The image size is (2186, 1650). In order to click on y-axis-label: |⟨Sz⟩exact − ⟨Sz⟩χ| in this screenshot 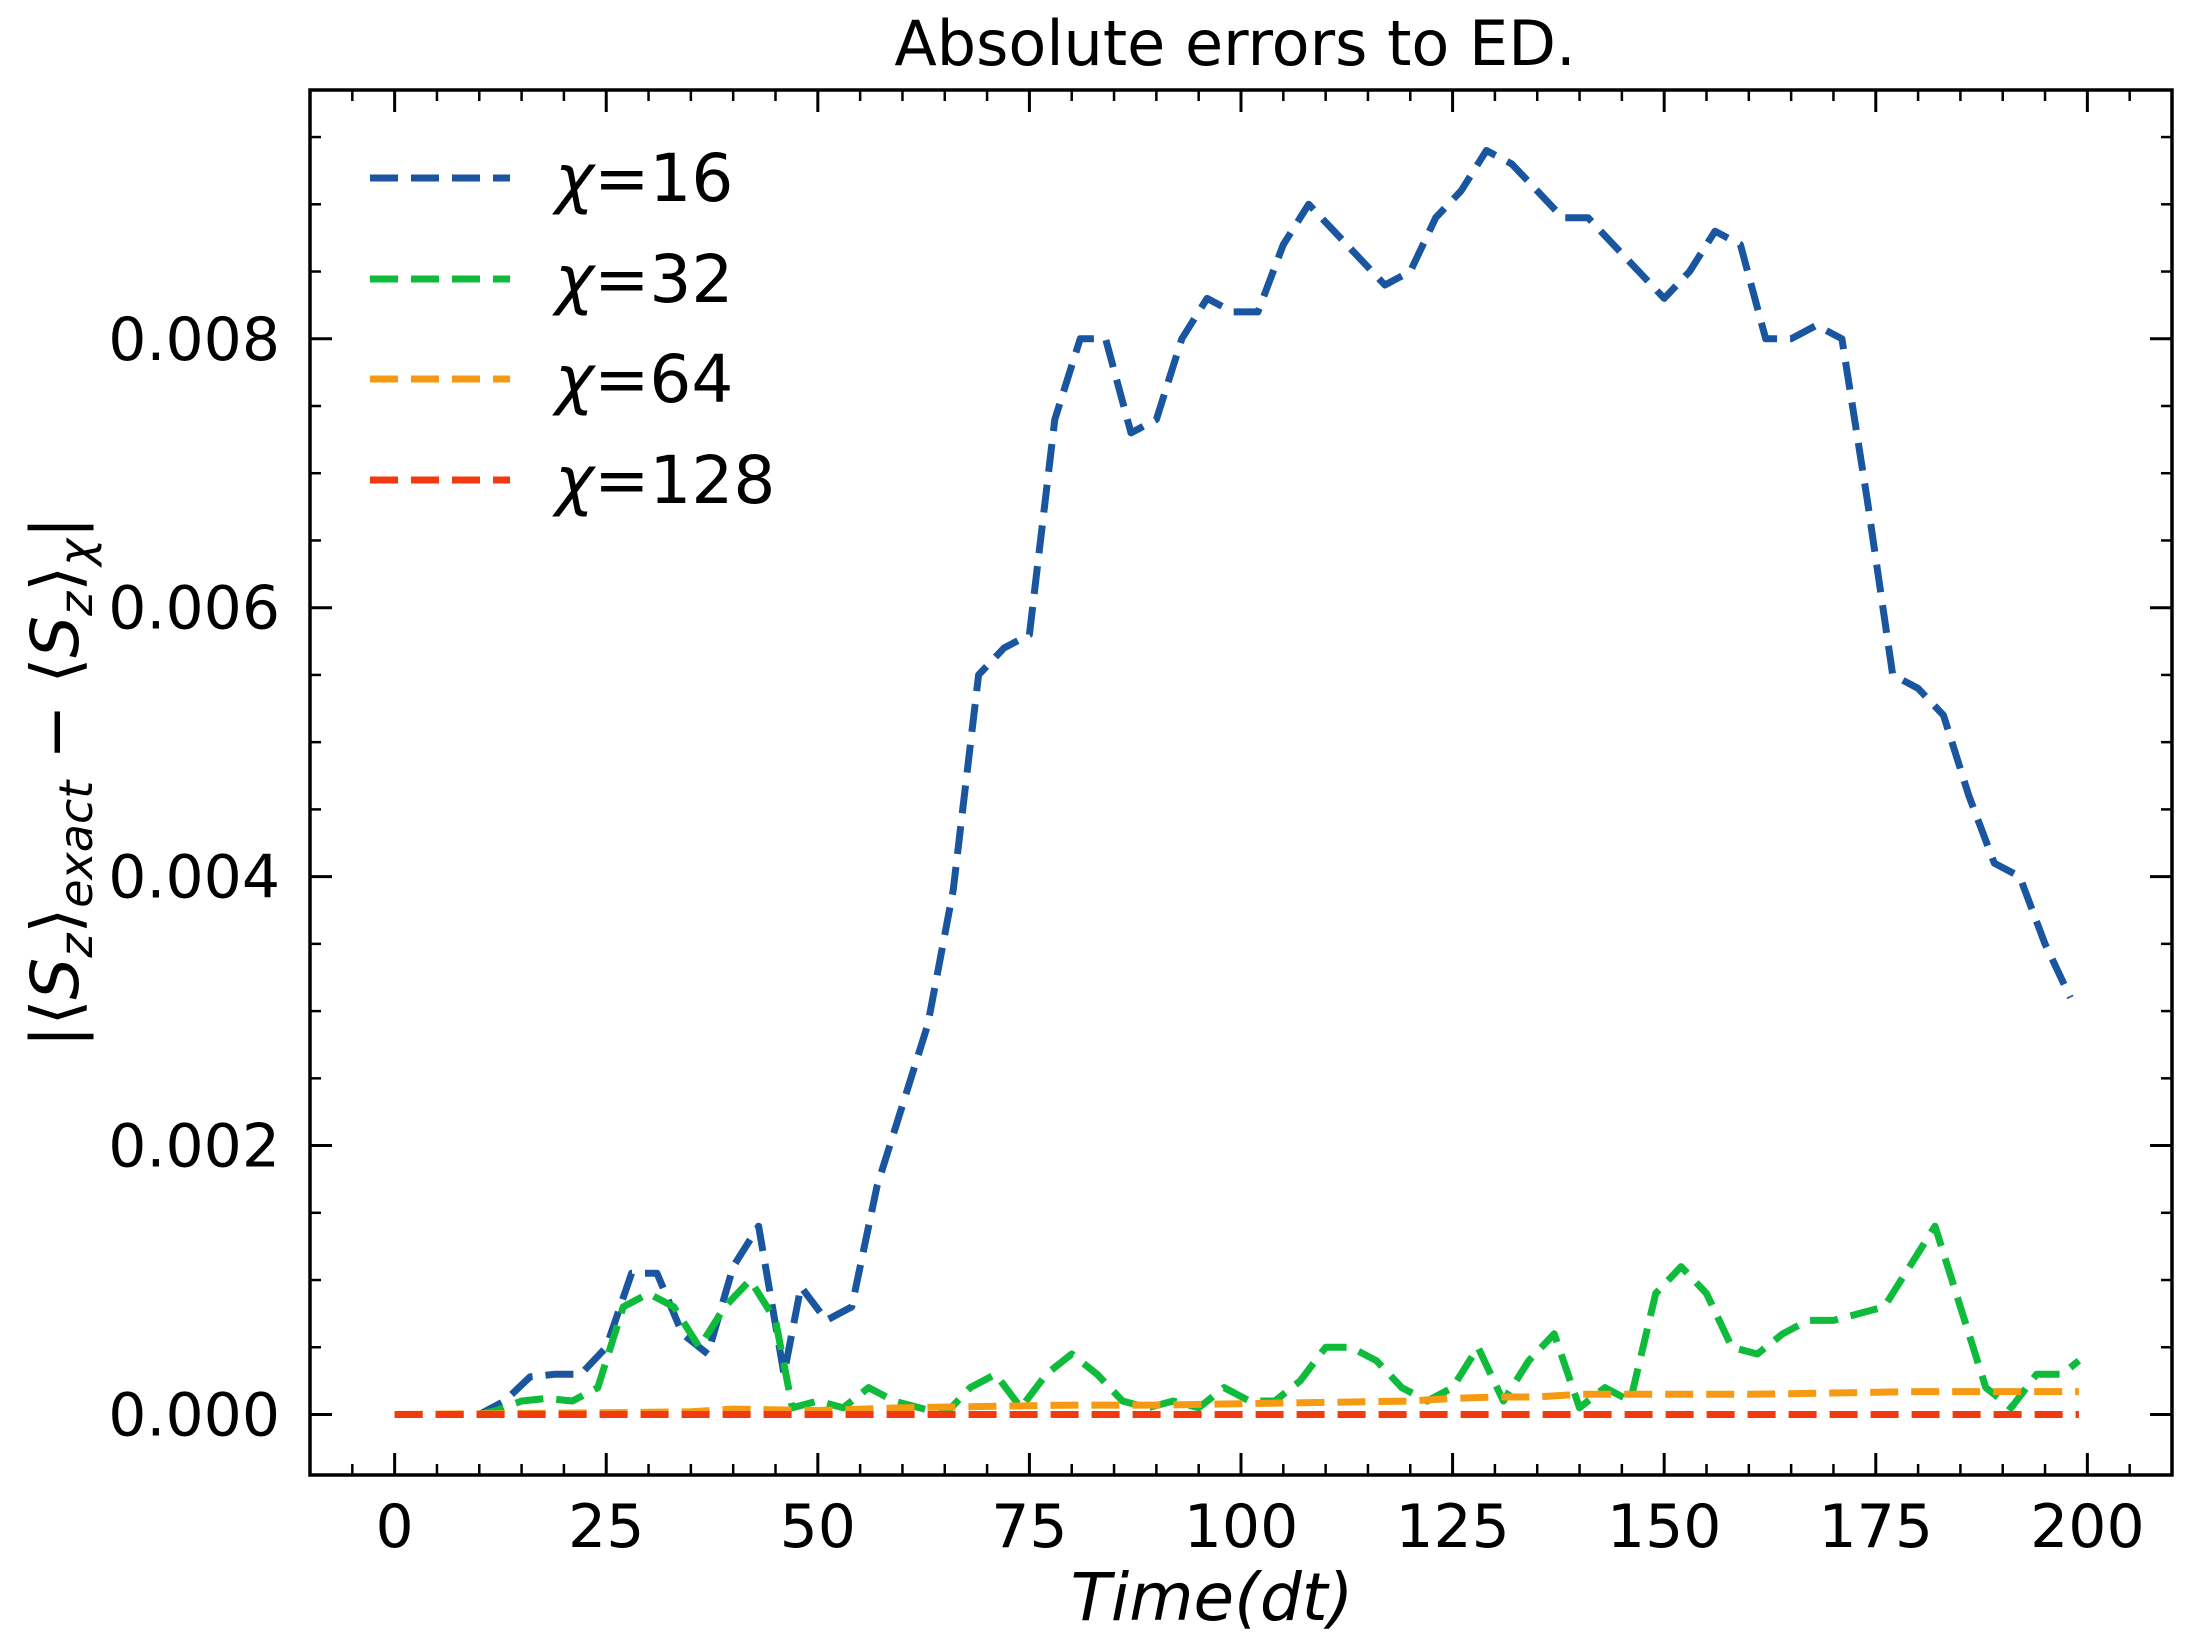, I will do `click(60, 781)`.